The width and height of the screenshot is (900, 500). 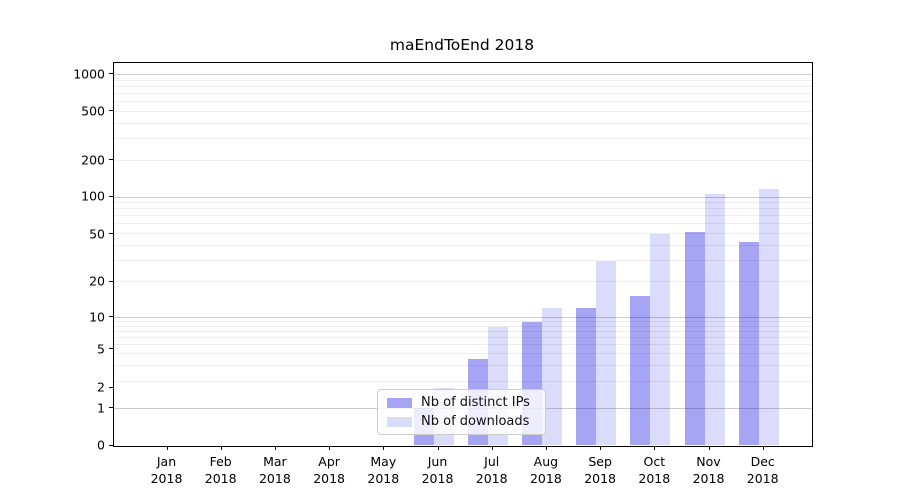 What do you see at coordinates (93, 160) in the screenshot?
I see `y-tick-label: 200` at bounding box center [93, 160].